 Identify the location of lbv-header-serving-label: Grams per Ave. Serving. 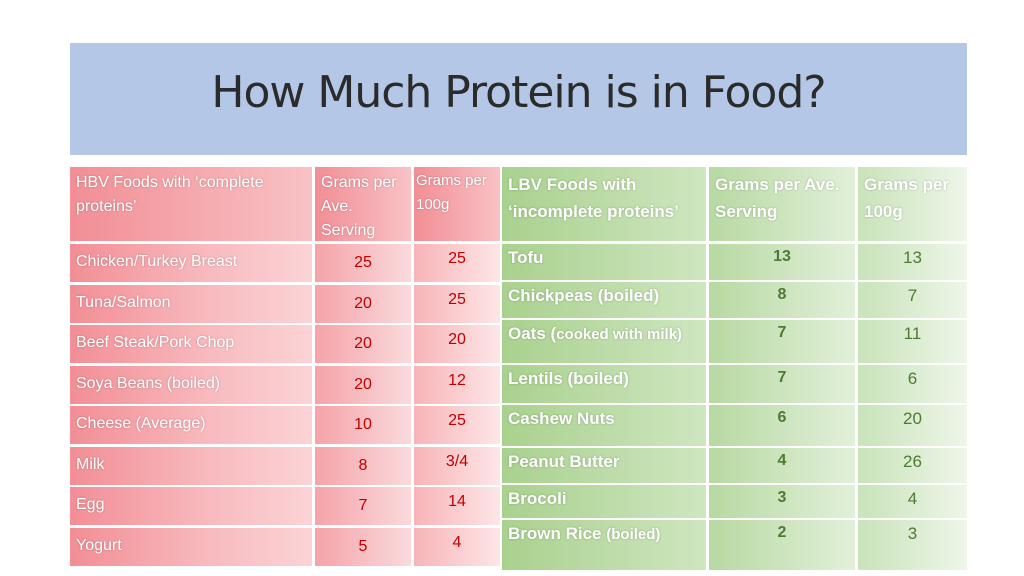
(777, 198).